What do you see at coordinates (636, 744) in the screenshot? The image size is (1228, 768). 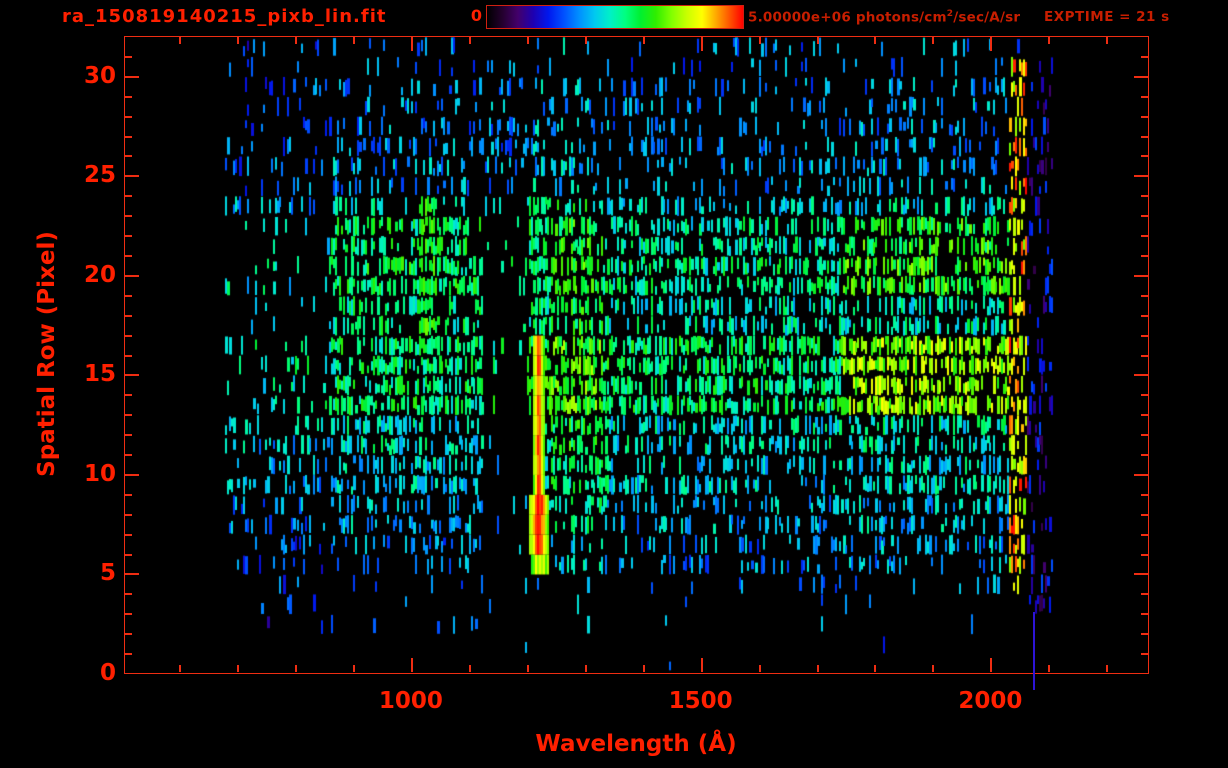 I see `x-axis-title: Wavelength (Å)` at bounding box center [636, 744].